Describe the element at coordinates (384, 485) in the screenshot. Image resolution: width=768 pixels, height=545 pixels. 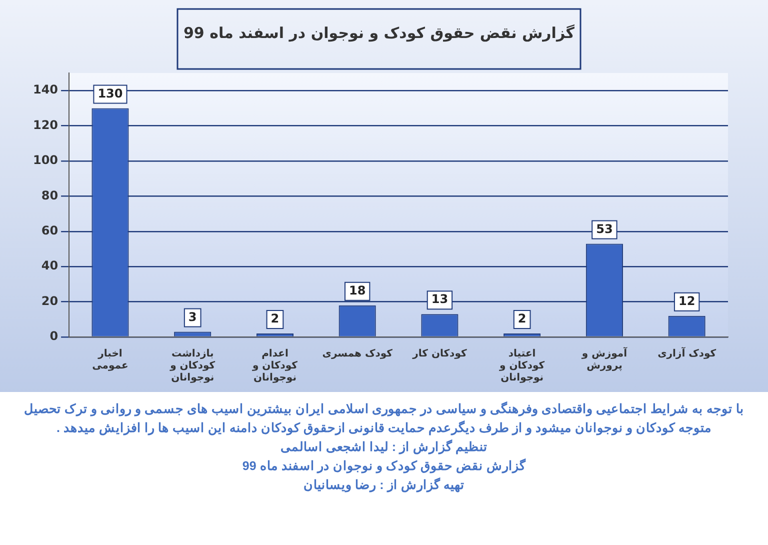
I see `text: تهیه گزارش از : رضا ویسانیان` at that location.